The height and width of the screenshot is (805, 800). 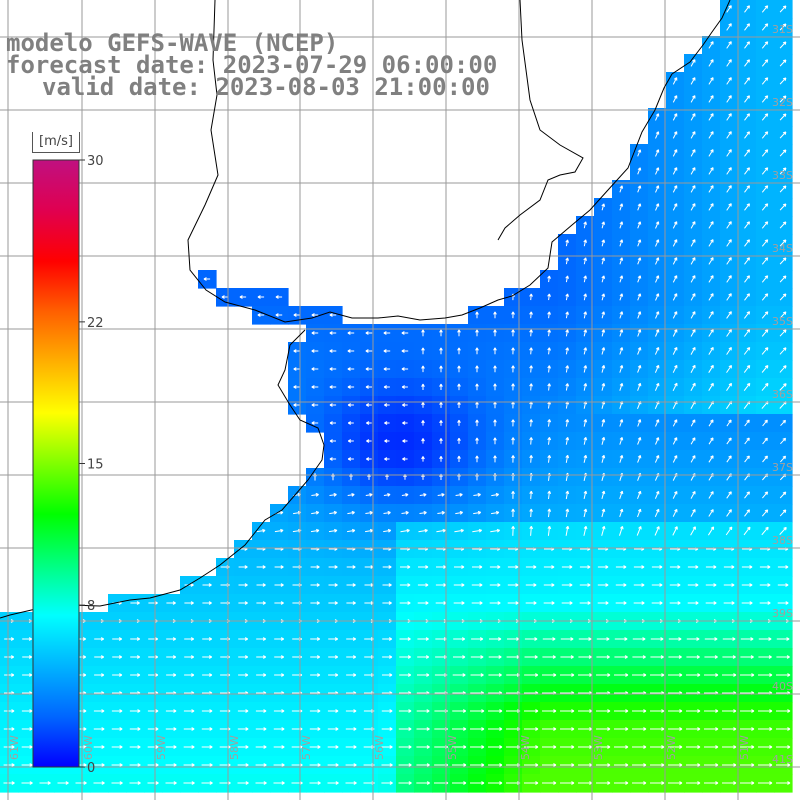 I want to click on longitude-label: 53W, so click(x=598, y=747).